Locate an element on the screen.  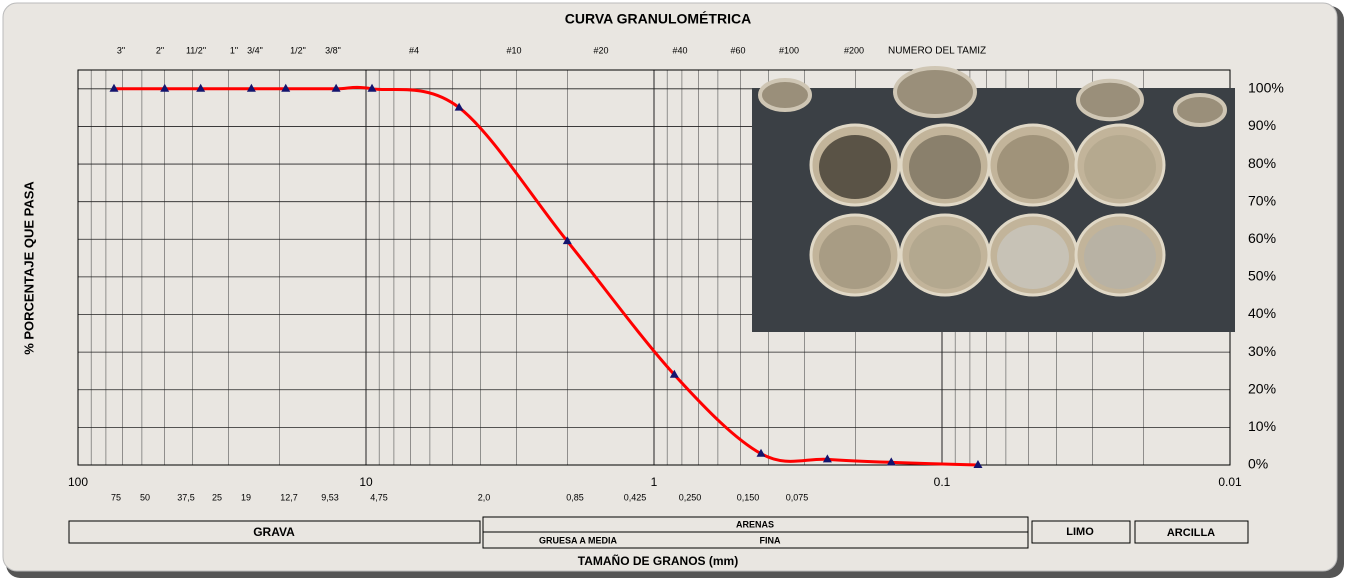
size-label: 75 is located at coordinates (116, 497).